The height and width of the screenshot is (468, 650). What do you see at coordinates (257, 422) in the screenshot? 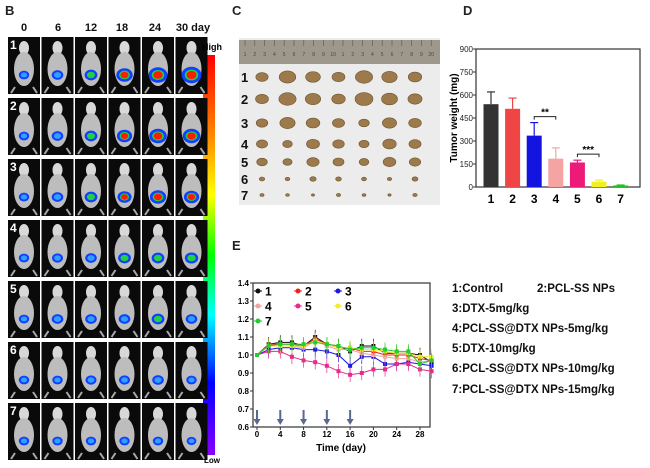
I see `dosing-arrowhead` at bounding box center [257, 422].